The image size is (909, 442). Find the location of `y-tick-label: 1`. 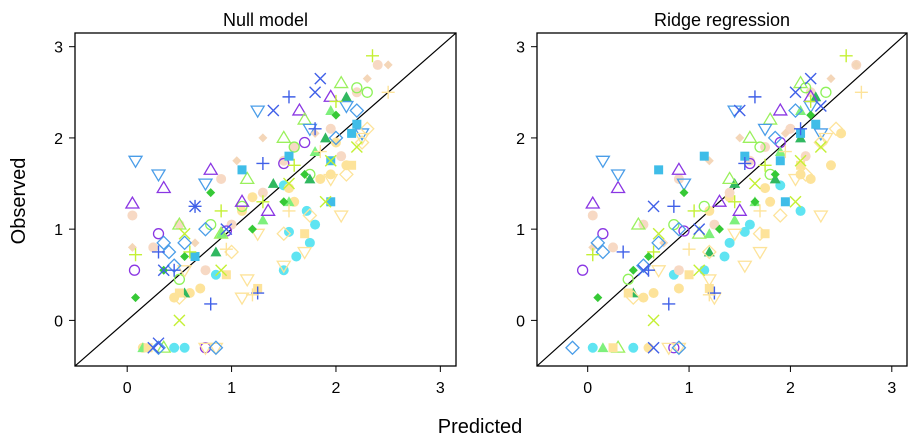

y-tick-label: 1 is located at coordinates (58, 230).